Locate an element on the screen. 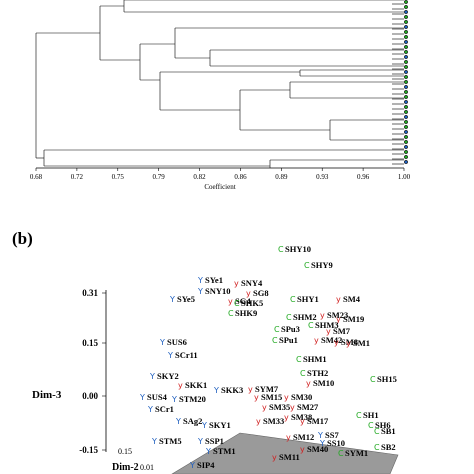  scatter-point: y SM33 is located at coordinates (270, 421).